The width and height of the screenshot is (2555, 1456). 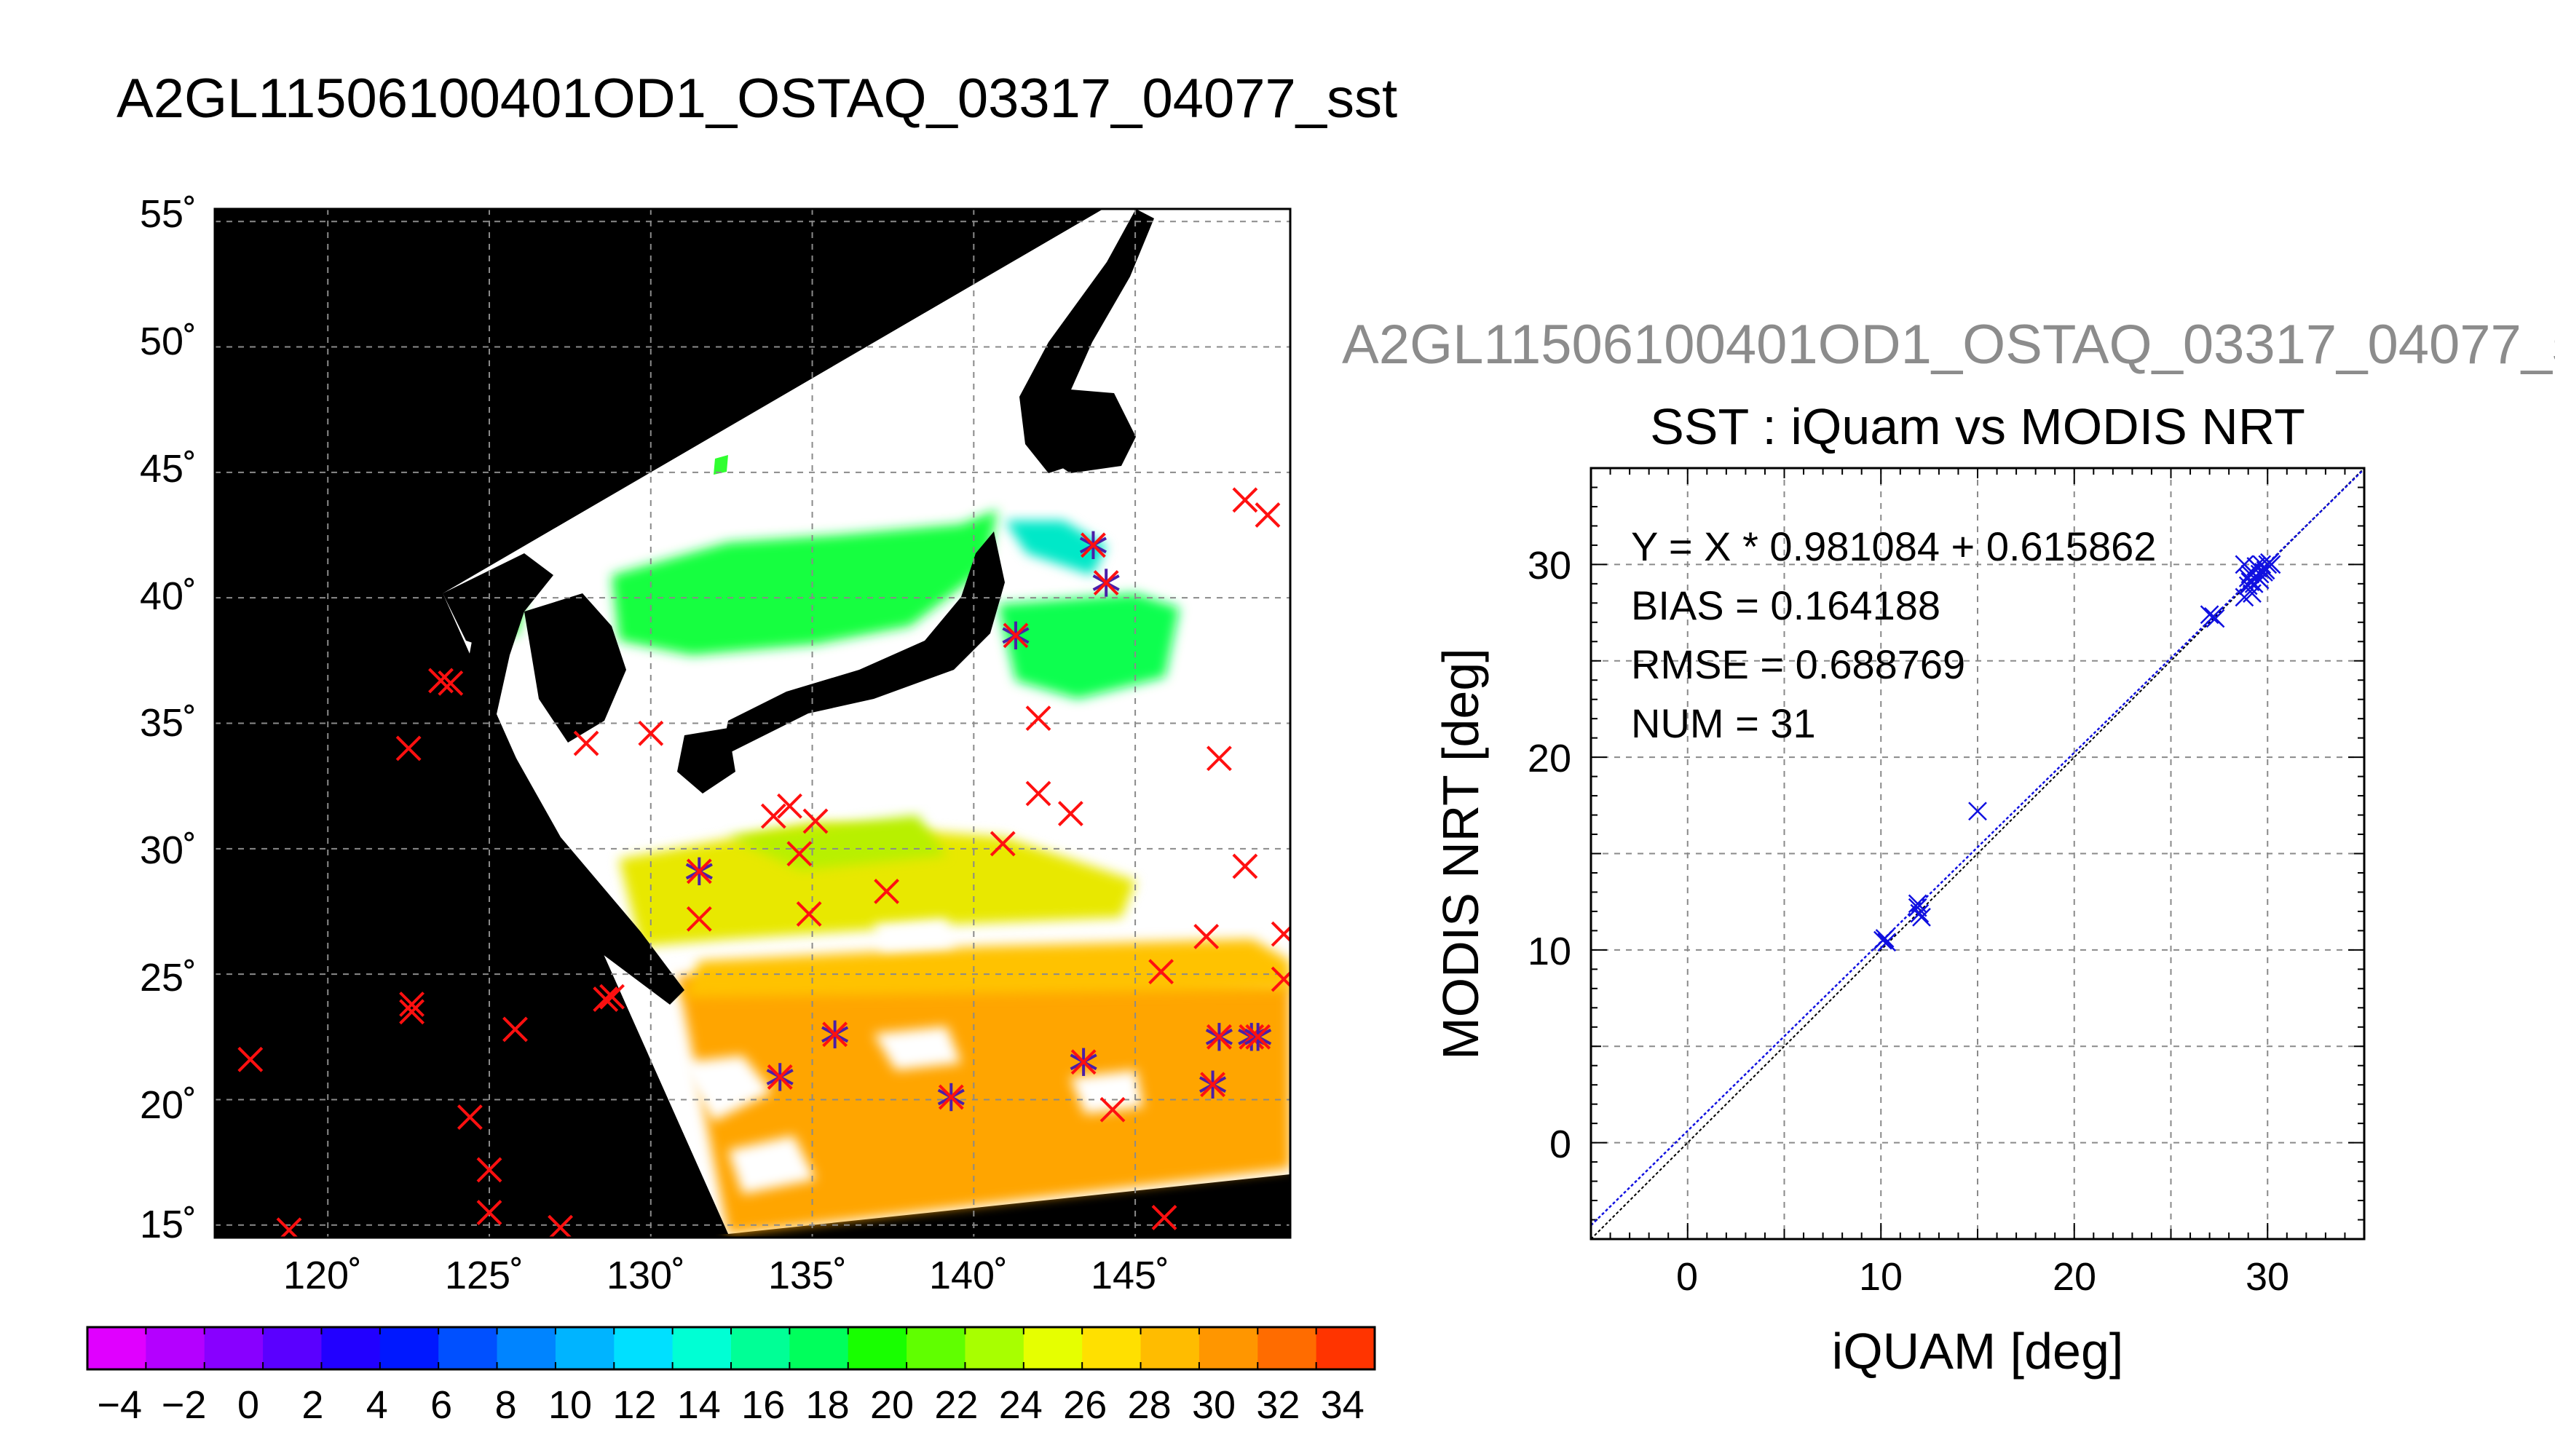 What do you see at coordinates (184, 1405) in the screenshot?
I see `colorbar-label: −2` at bounding box center [184, 1405].